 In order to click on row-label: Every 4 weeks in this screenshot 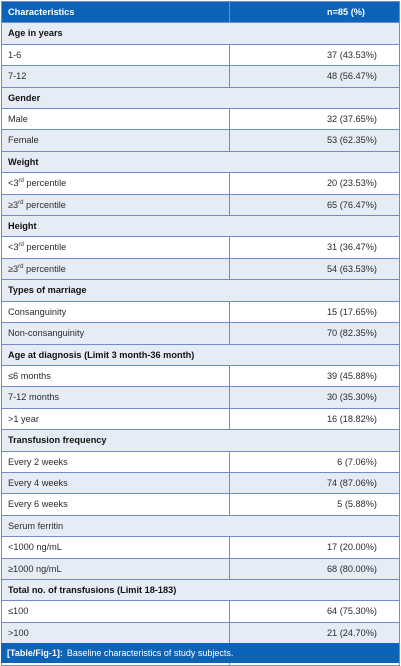, I will do `click(115, 483)`.